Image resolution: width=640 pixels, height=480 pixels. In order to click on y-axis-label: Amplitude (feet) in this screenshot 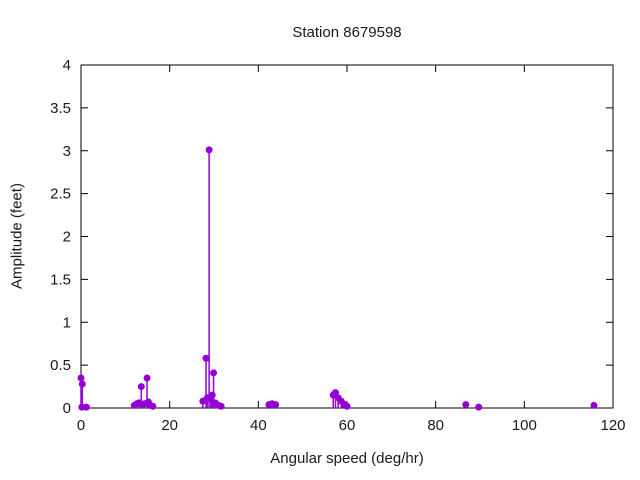, I will do `click(17, 236)`.